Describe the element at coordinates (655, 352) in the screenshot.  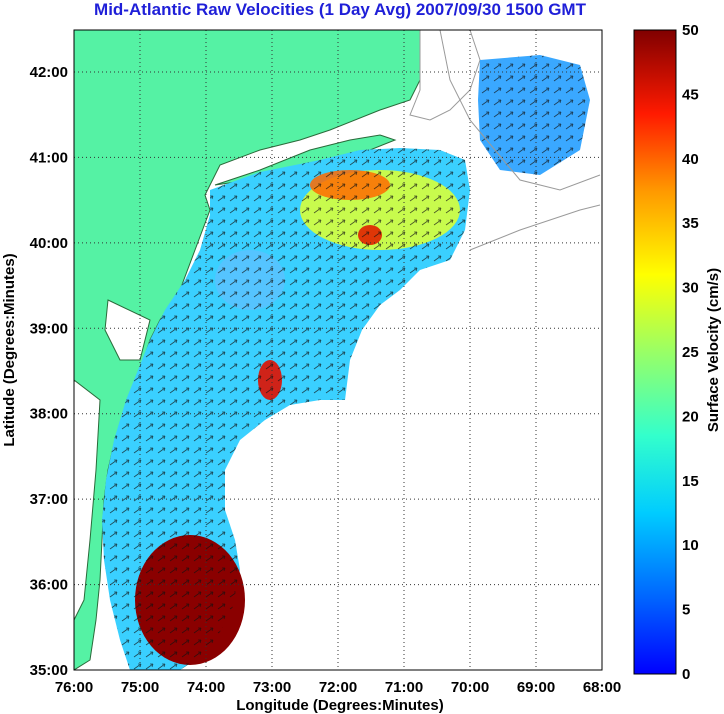
I see `colorbar` at that location.